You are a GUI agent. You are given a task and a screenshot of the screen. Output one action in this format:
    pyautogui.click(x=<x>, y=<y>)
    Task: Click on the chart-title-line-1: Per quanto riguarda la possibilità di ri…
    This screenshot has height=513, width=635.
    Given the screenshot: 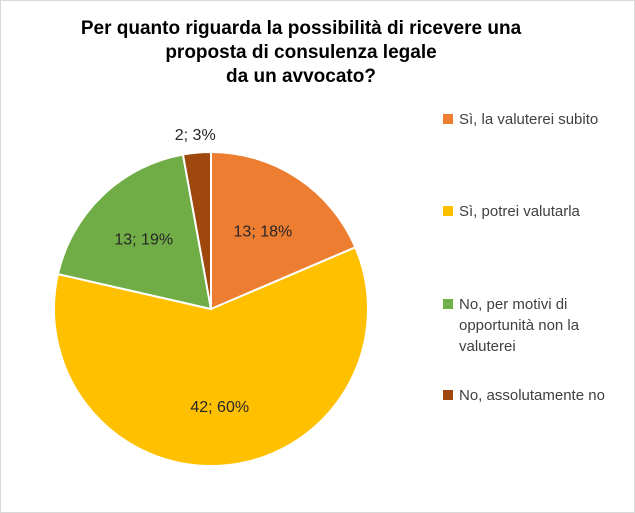 What is the action you would take?
    pyautogui.click(x=301, y=28)
    